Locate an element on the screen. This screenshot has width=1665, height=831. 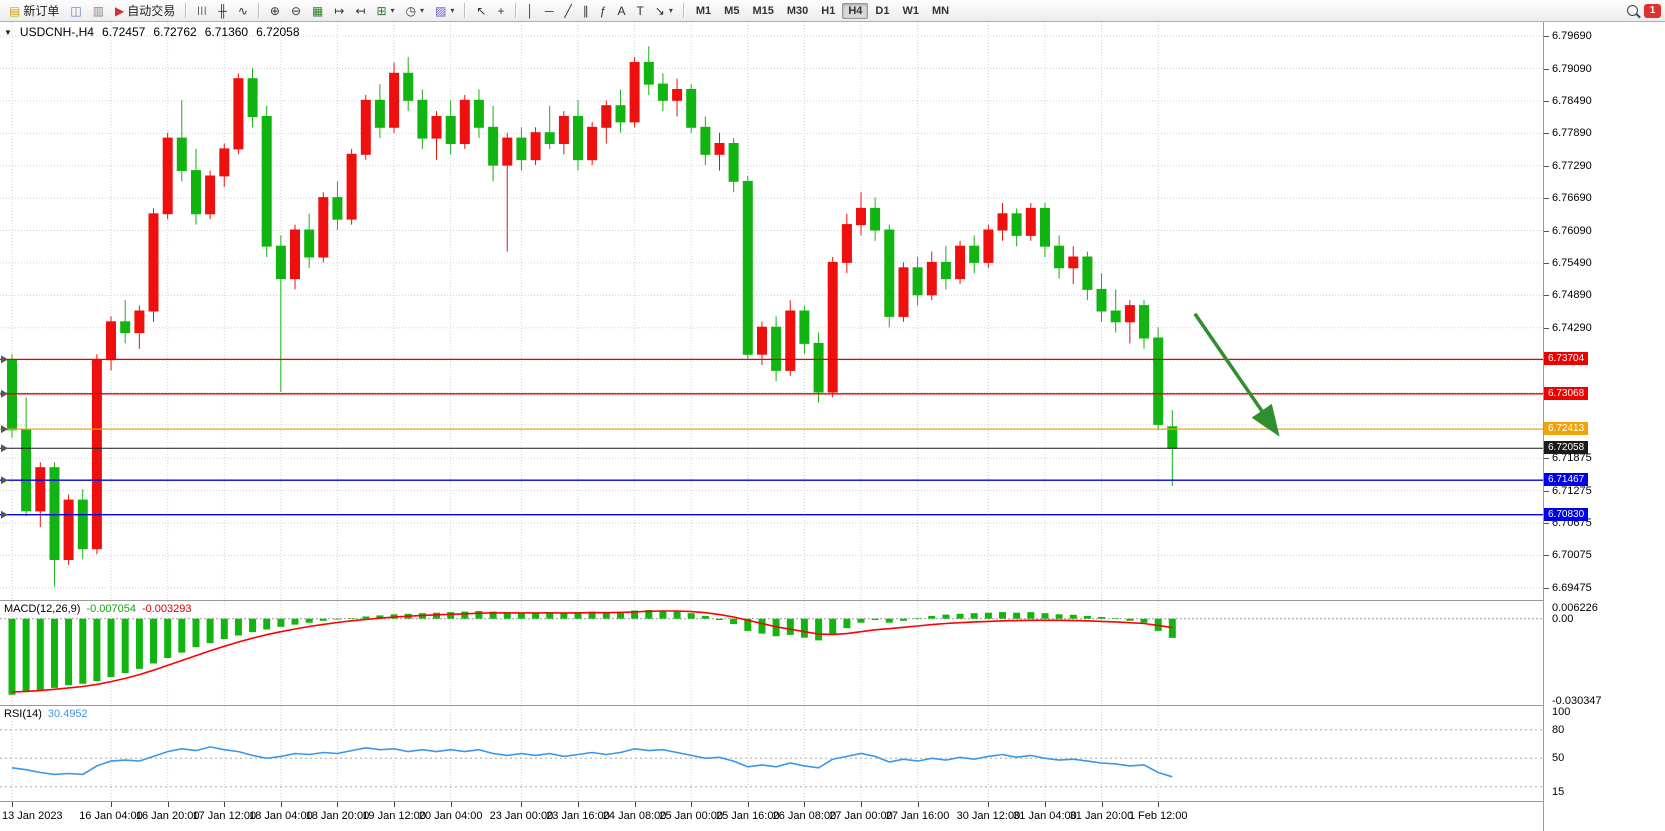
vertical-line-icon: │ is located at coordinates (530, 10).